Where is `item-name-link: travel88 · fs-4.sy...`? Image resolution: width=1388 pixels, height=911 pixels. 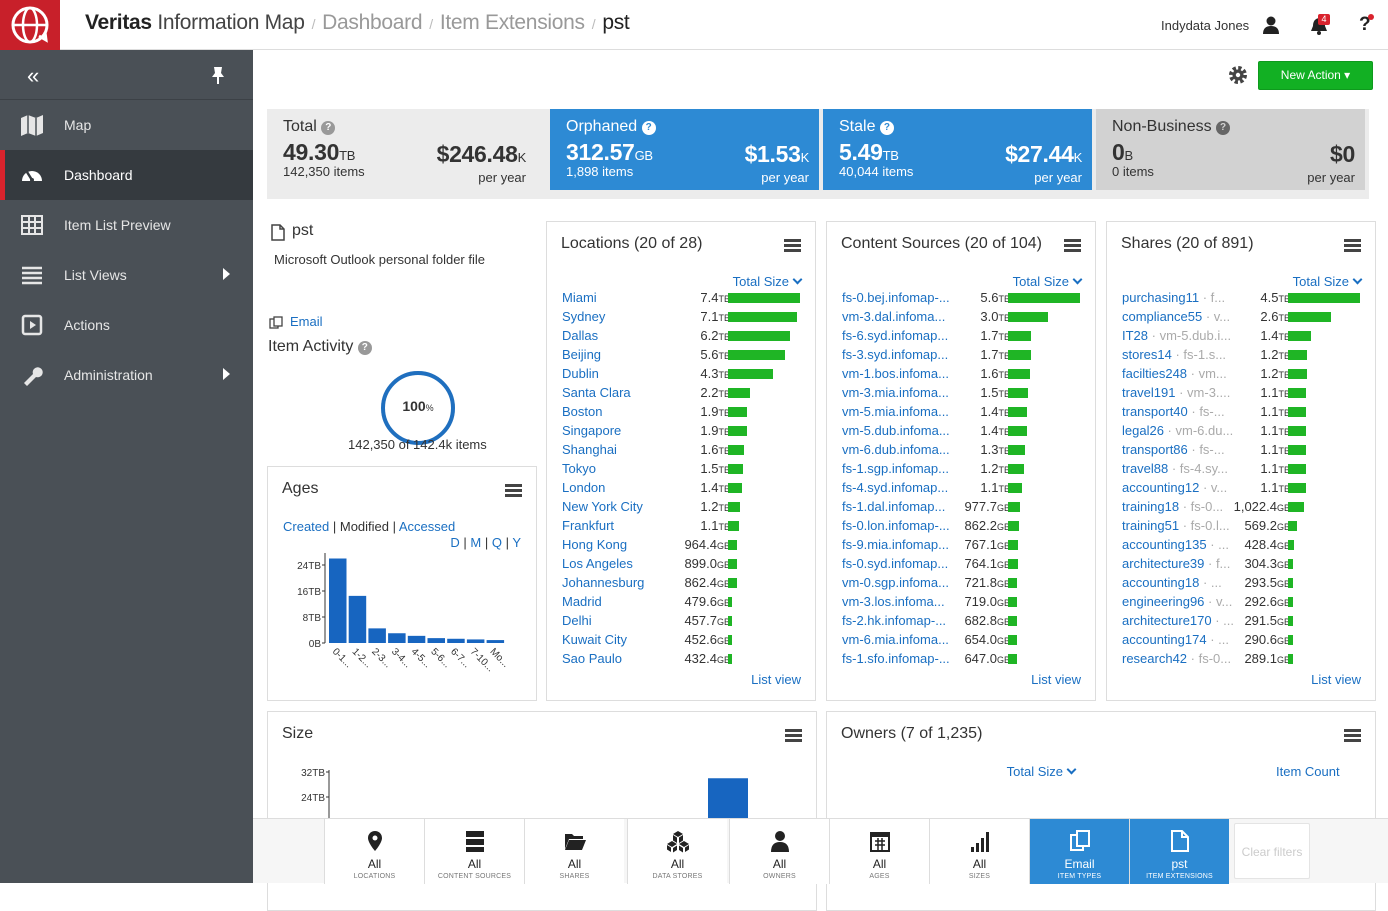
item-name-link: travel88 · fs-4.sy... is located at coordinates (1175, 468).